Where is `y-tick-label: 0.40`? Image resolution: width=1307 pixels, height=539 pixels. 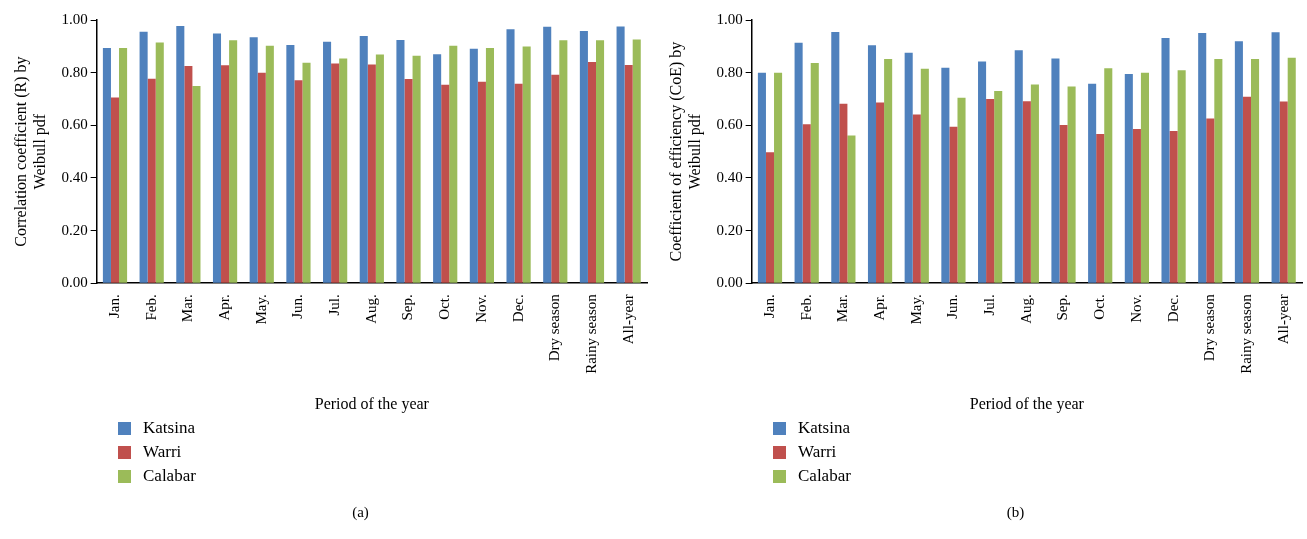 y-tick-label: 0.40 is located at coordinates (729, 176).